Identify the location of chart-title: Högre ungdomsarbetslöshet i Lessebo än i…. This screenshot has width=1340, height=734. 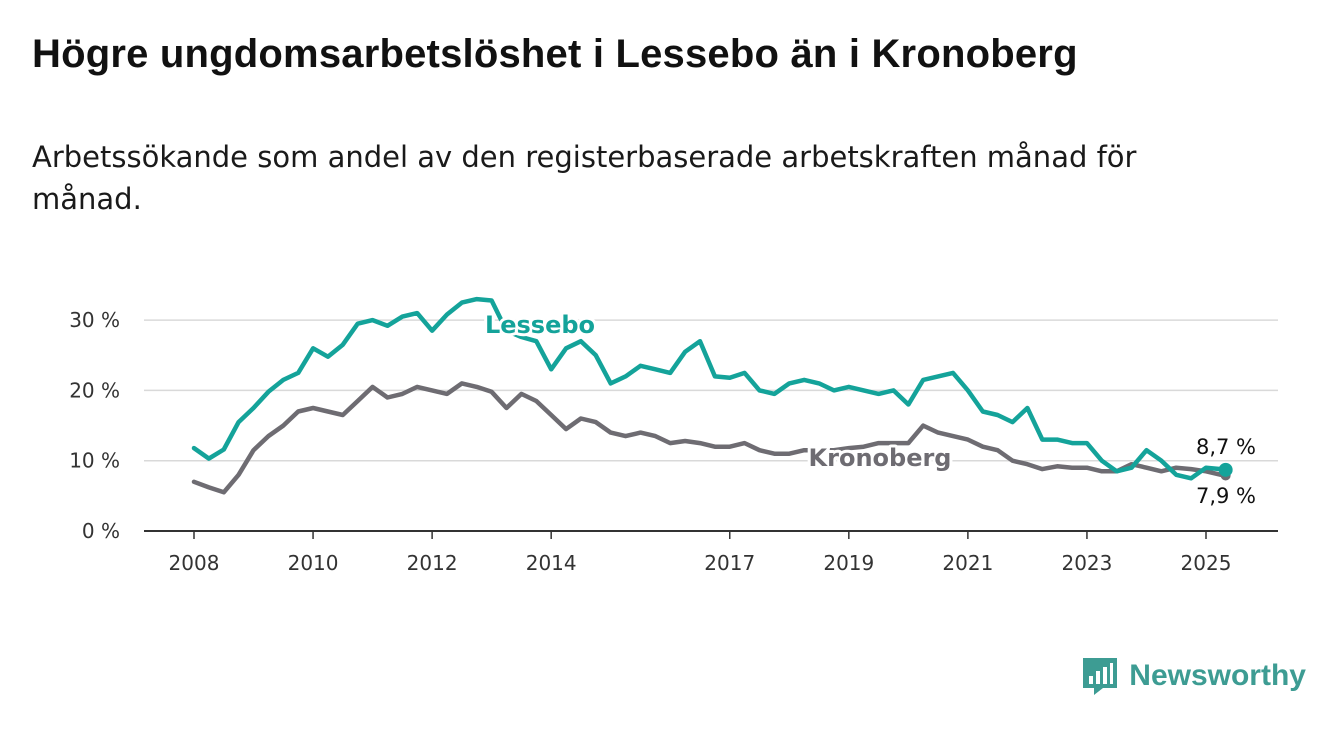
(555, 54).